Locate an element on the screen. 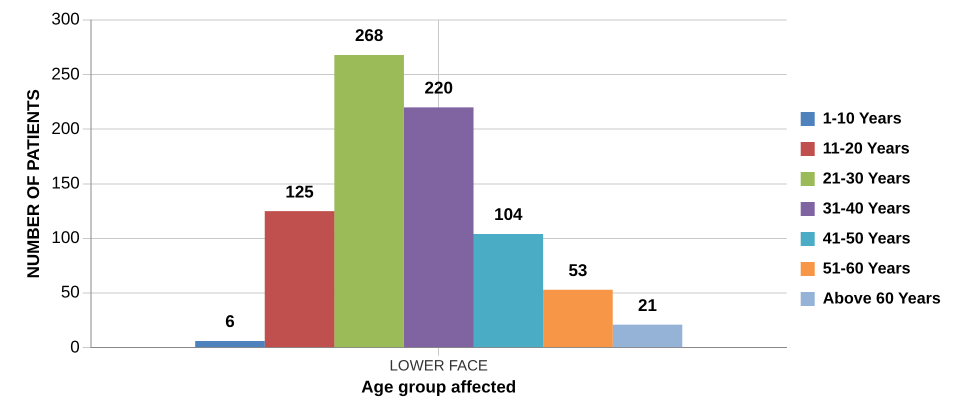  legend-label: 11-20 Years is located at coordinates (866, 149).